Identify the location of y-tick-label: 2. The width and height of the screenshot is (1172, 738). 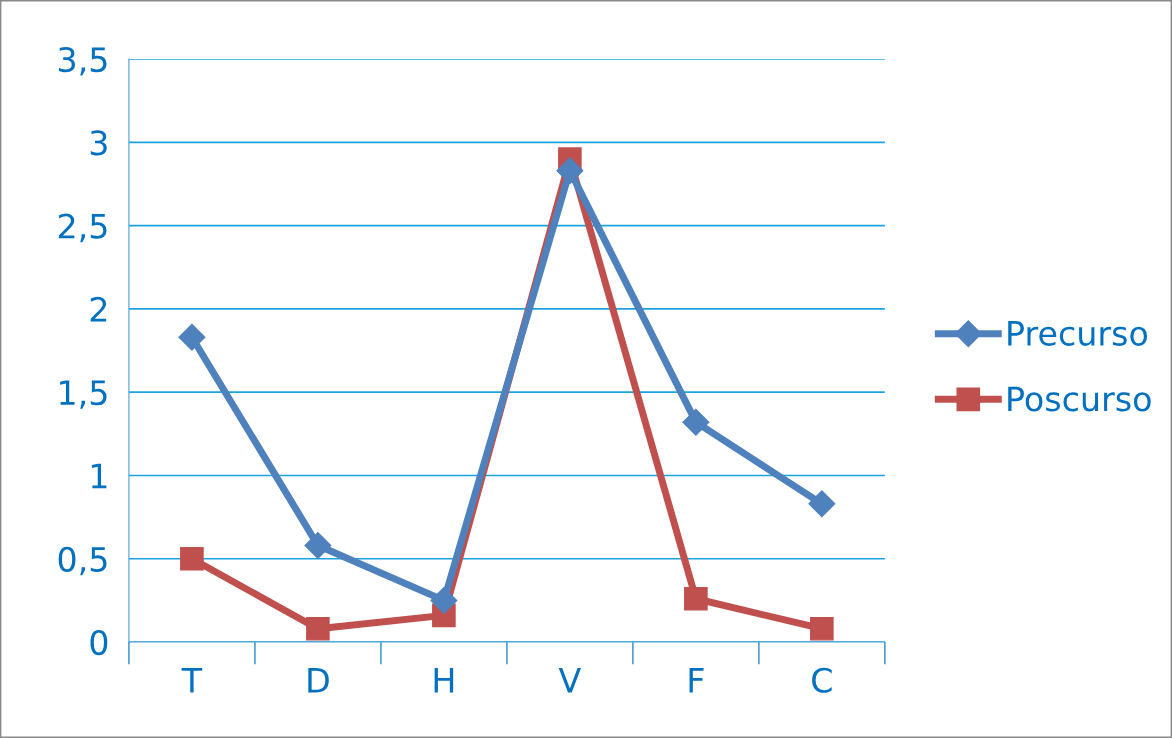
(98, 309).